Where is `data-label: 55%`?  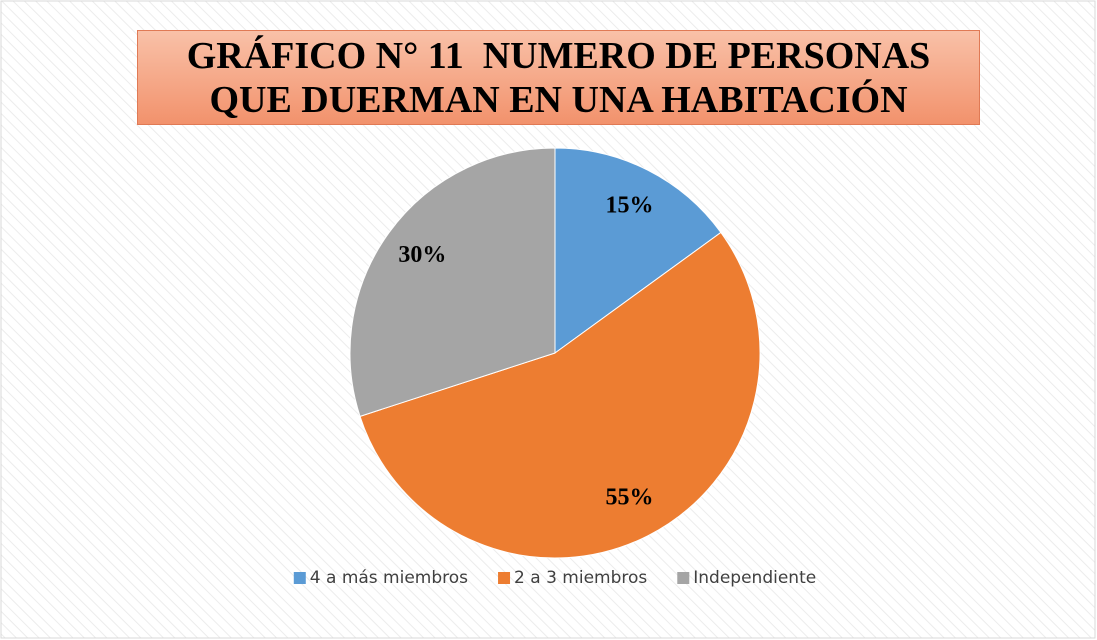 data-label: 55% is located at coordinates (629, 498).